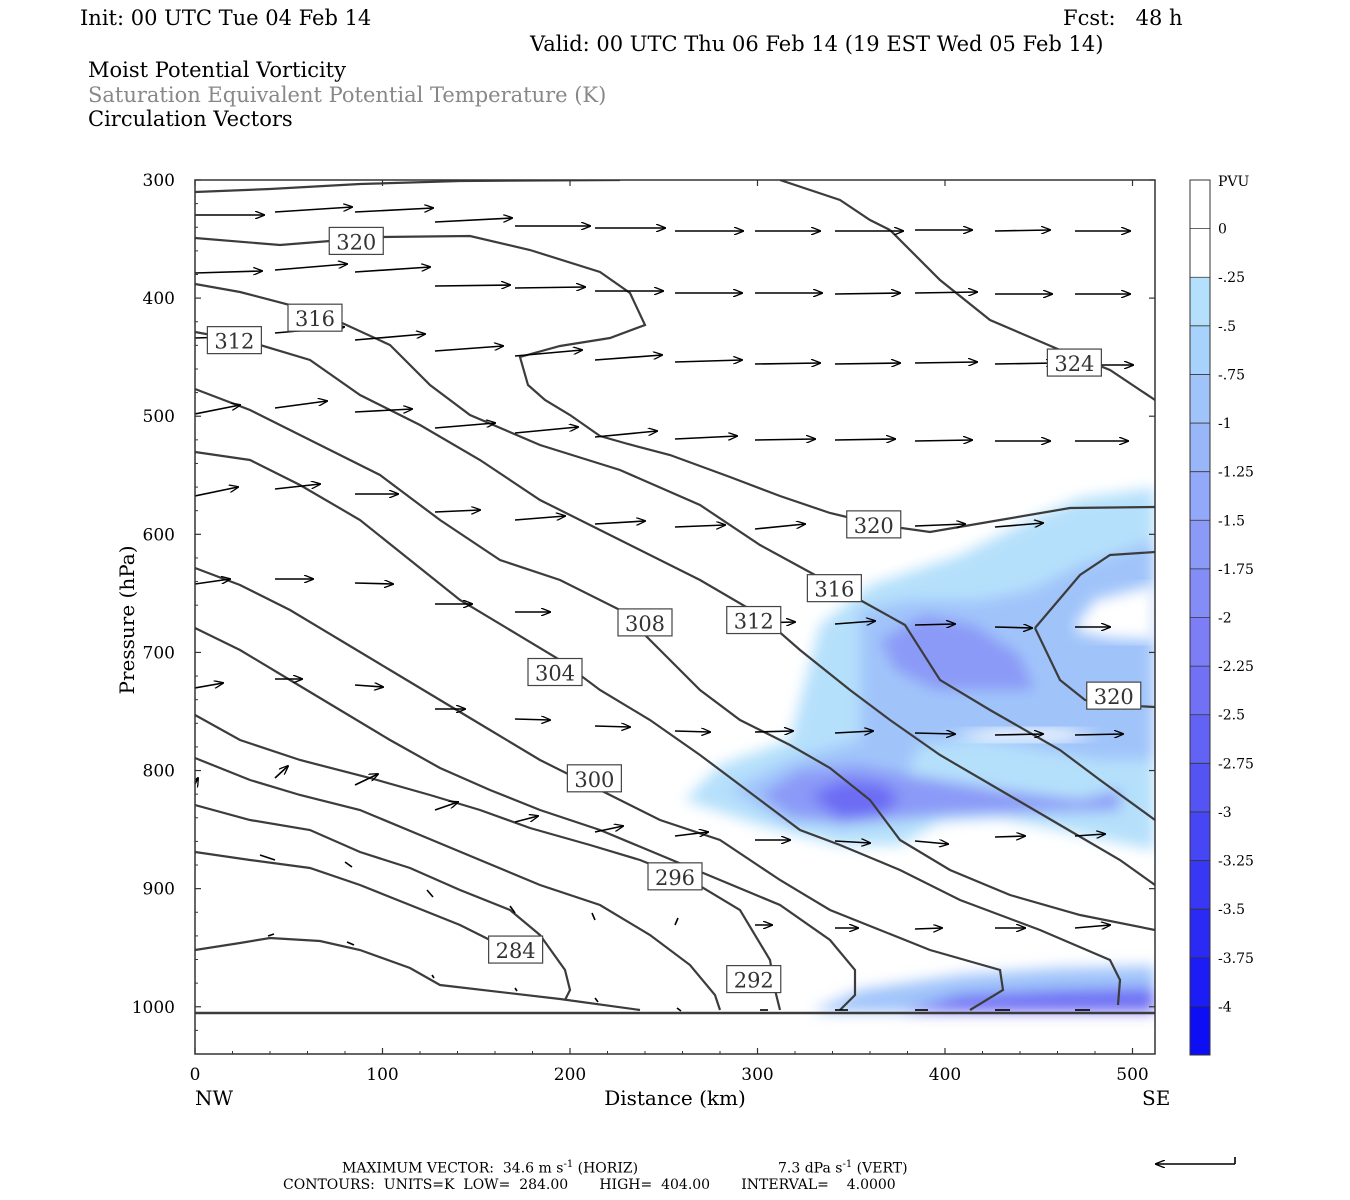  What do you see at coordinates (1236, 862) in the screenshot?
I see `colorbar-label: -3.25` at bounding box center [1236, 862].